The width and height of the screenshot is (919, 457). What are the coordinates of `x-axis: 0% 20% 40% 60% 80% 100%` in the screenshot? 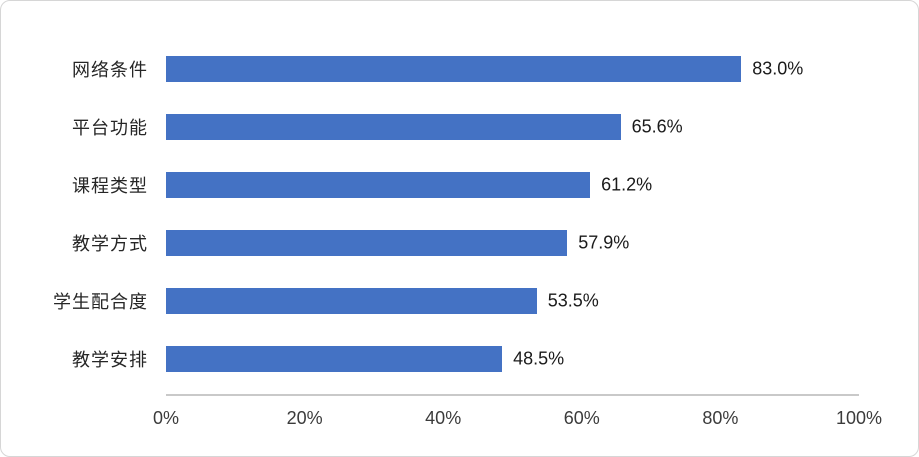 It's located at (517, 414).